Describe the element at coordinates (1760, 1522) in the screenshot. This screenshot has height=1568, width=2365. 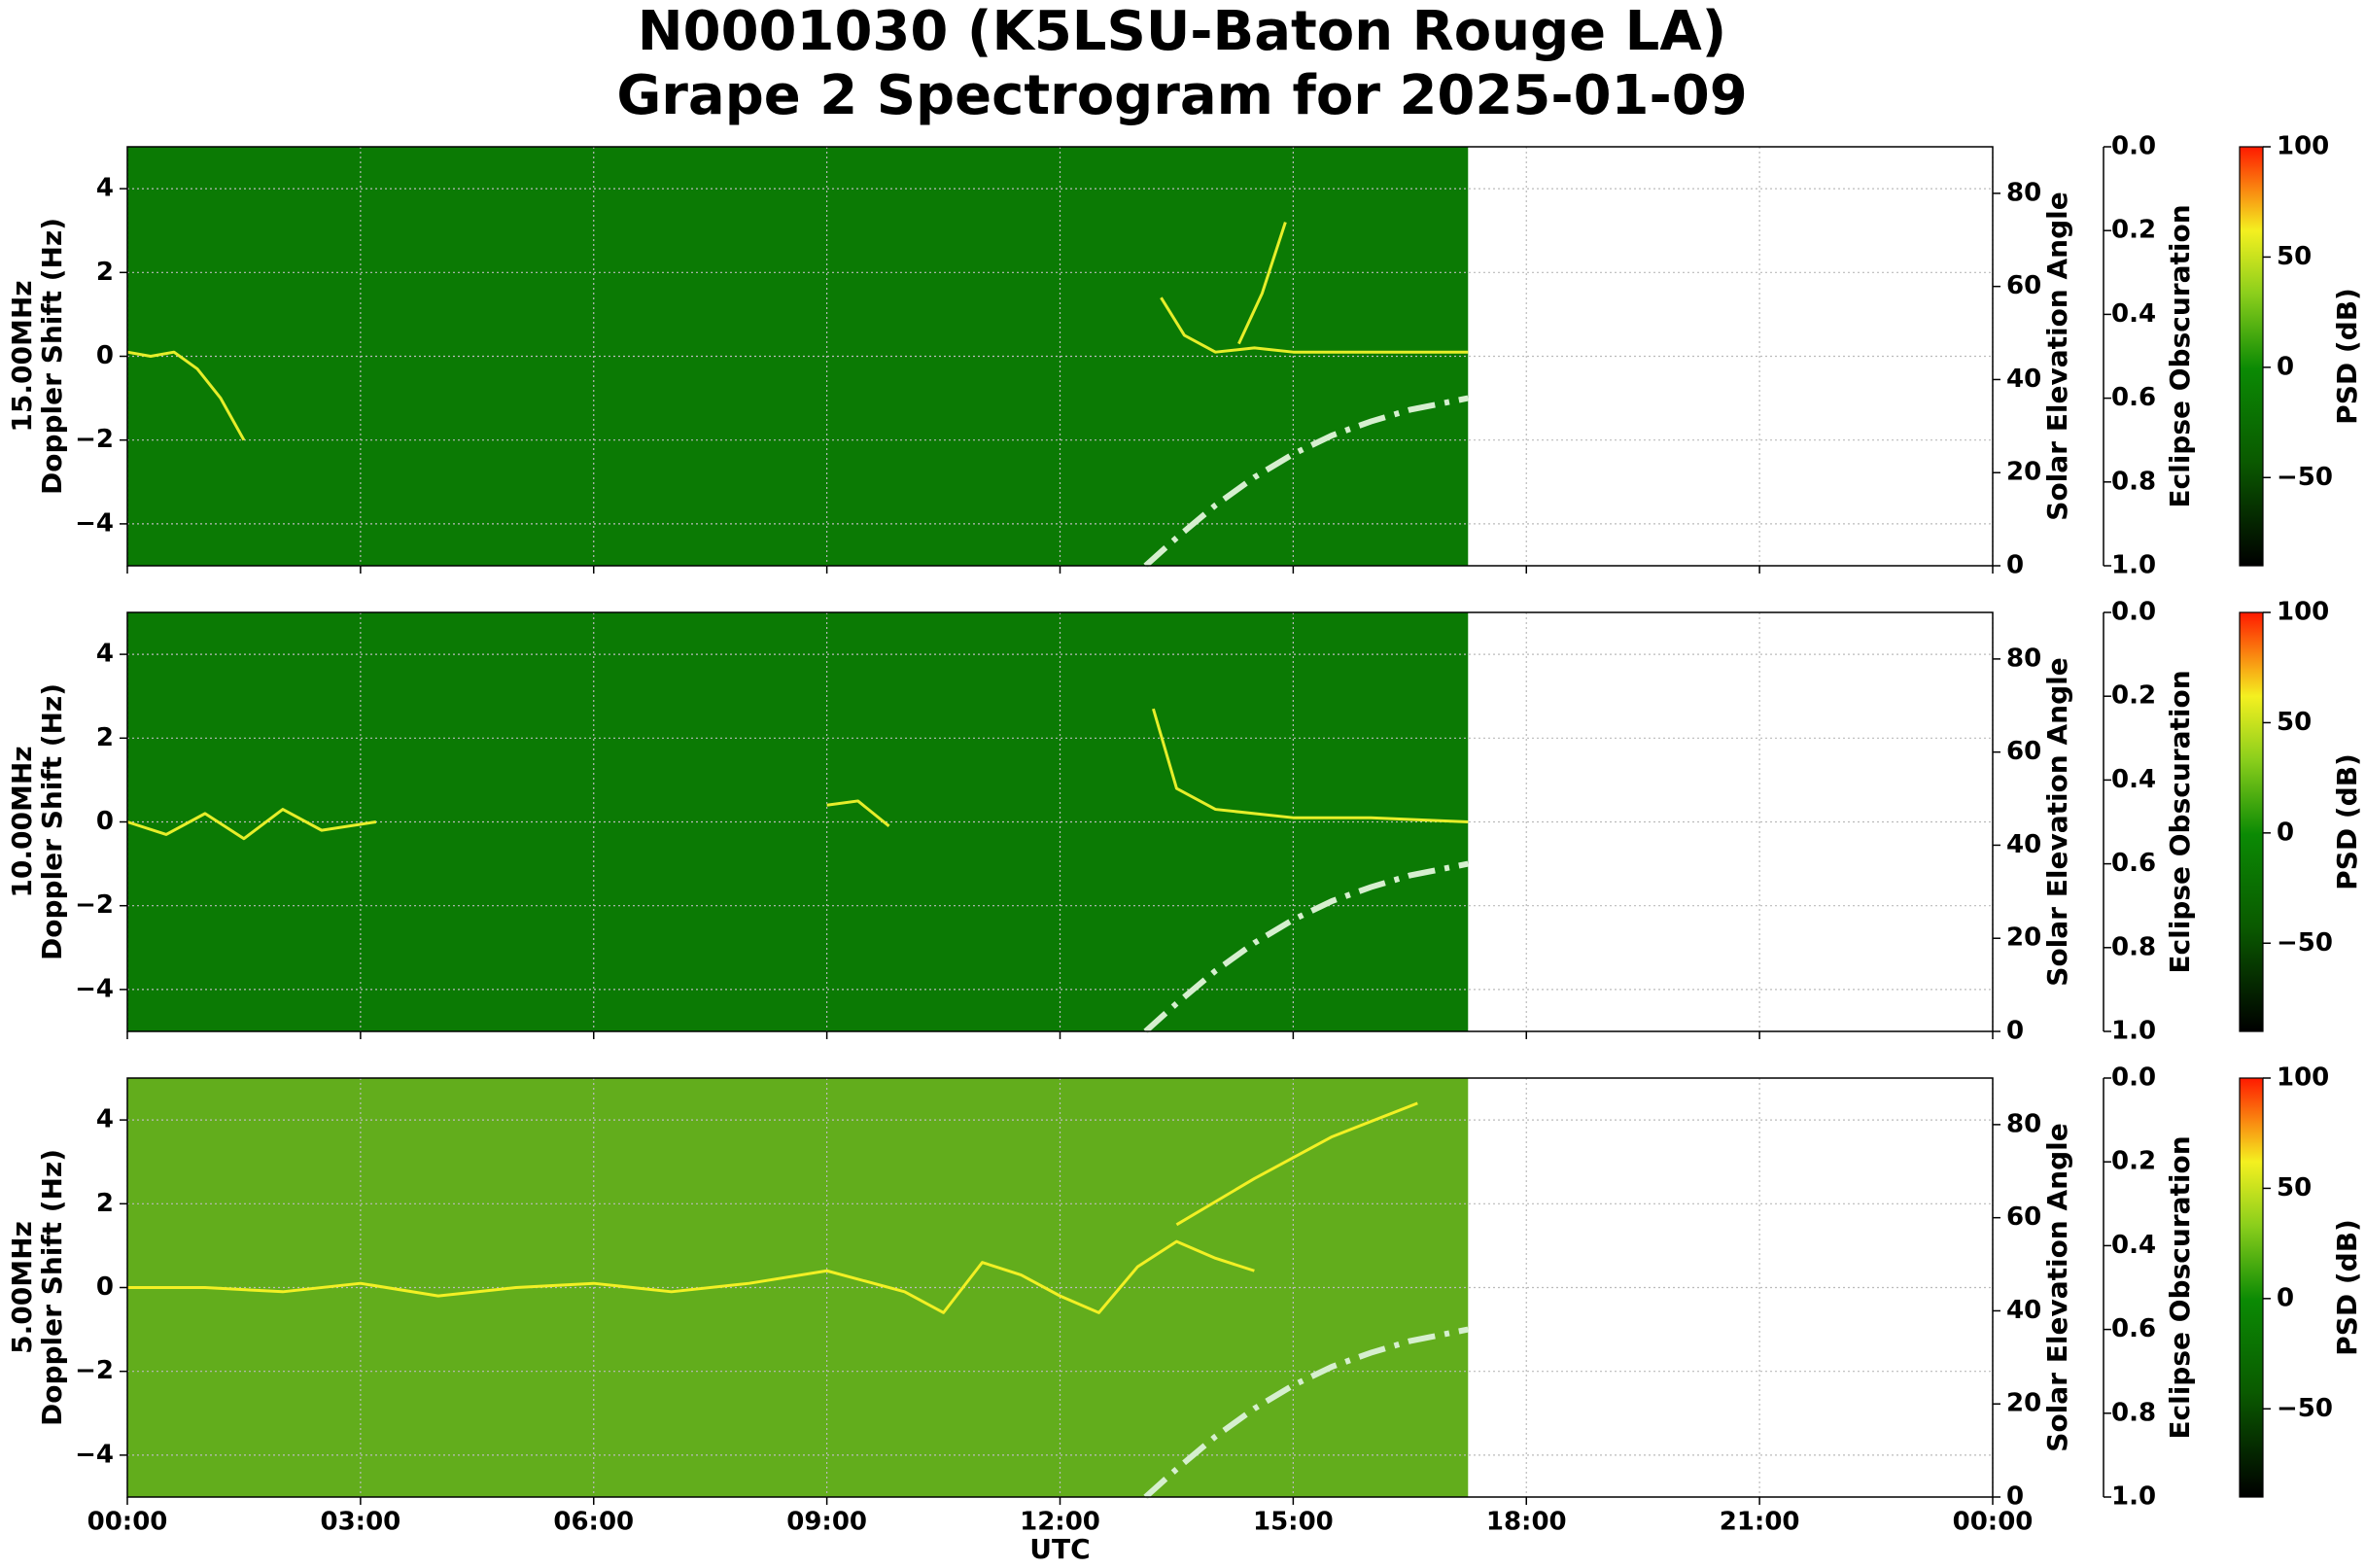
I see `x-tick-label: 21:00` at that location.